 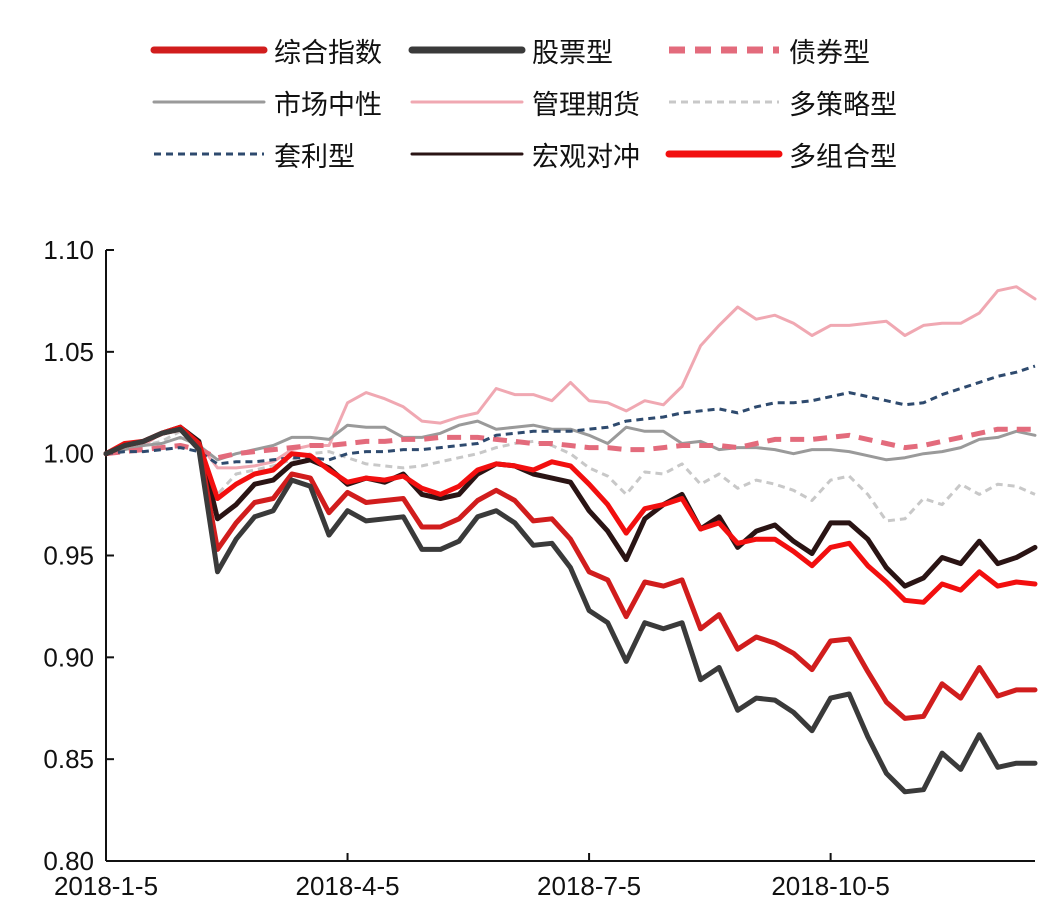 What do you see at coordinates (781, 102) in the screenshot?
I see `legend-item: 多策略型` at bounding box center [781, 102].